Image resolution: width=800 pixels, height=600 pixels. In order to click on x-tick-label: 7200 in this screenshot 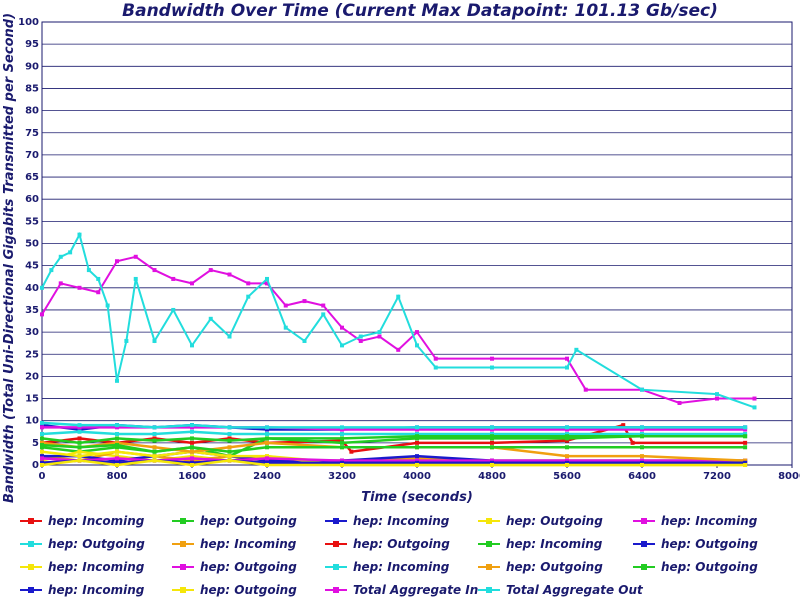, I will do `click(717, 476)`.